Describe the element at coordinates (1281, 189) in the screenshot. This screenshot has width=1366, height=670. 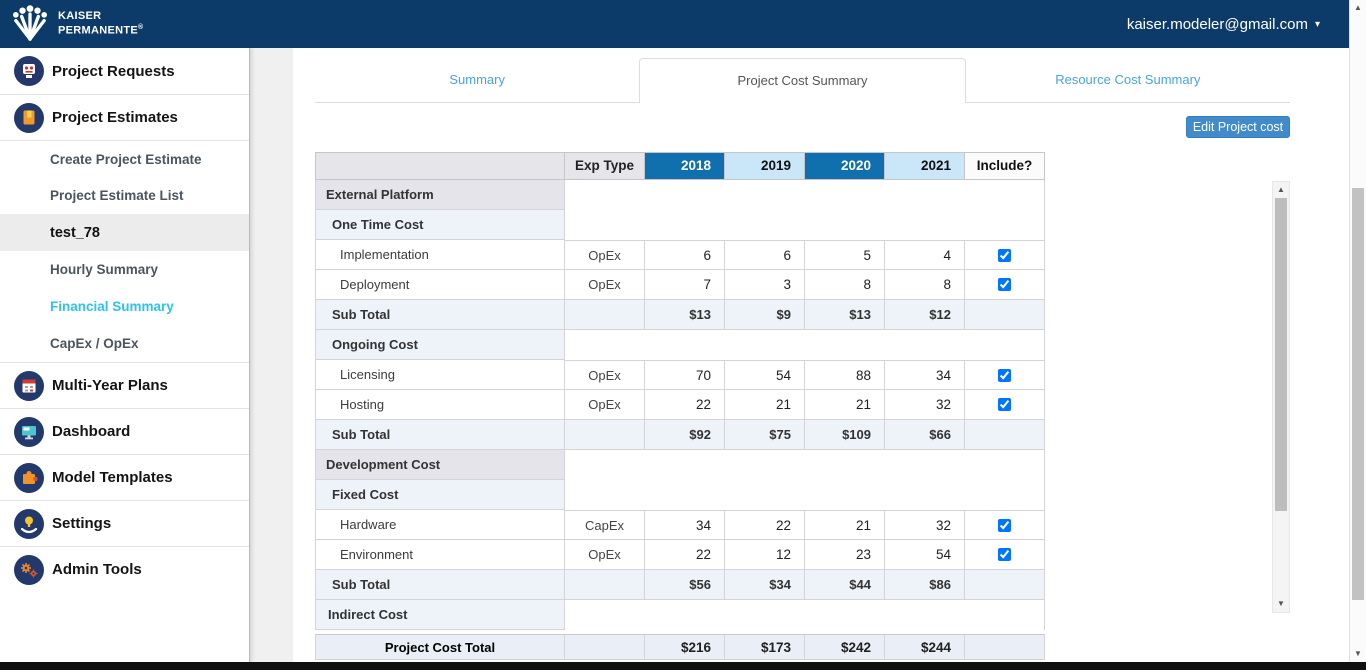
I see `scroll-up-icon: ▲` at that location.